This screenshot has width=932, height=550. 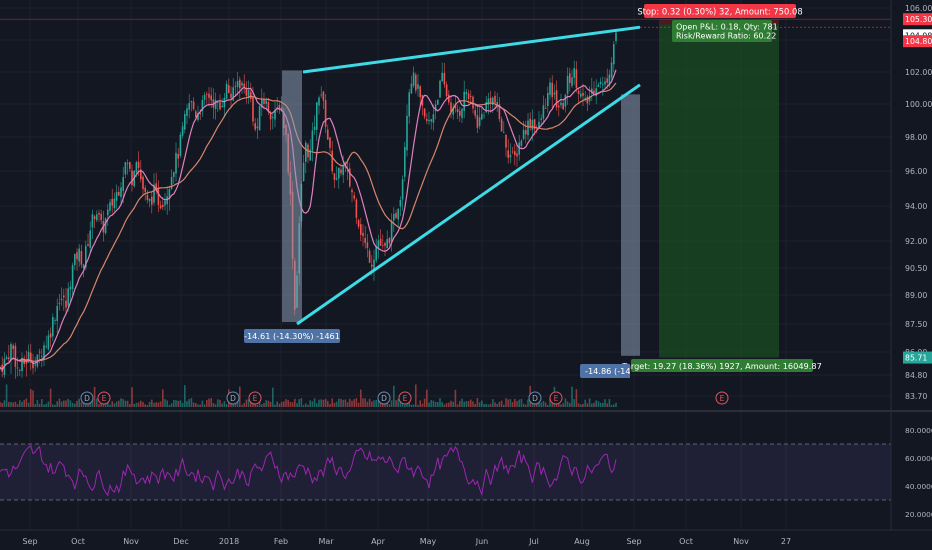 I want to click on measure-label-1: -14.61 (-14.30%) -1461, so click(x=292, y=336).